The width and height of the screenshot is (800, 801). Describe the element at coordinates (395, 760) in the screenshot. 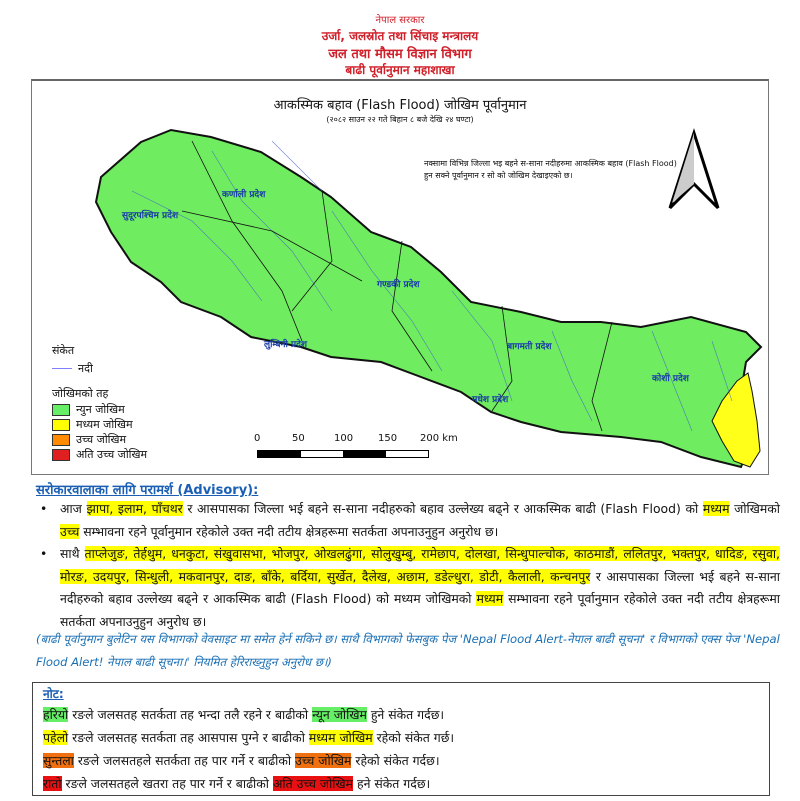

I see `text-segment: रहेको संकेत गर्दछ।` at that location.